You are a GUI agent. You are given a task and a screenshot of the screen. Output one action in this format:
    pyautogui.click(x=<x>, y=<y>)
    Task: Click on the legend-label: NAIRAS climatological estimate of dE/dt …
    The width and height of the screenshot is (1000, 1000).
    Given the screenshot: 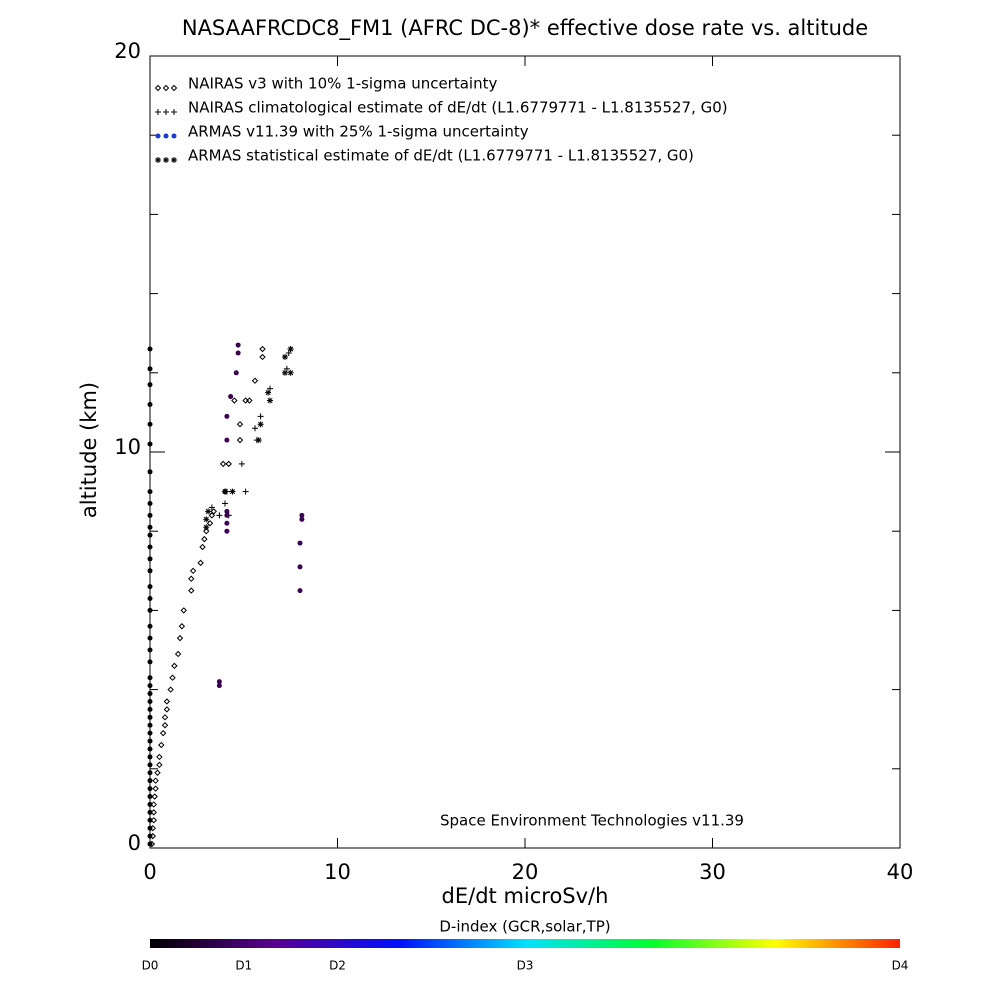 What is the action you would take?
    pyautogui.click(x=458, y=108)
    